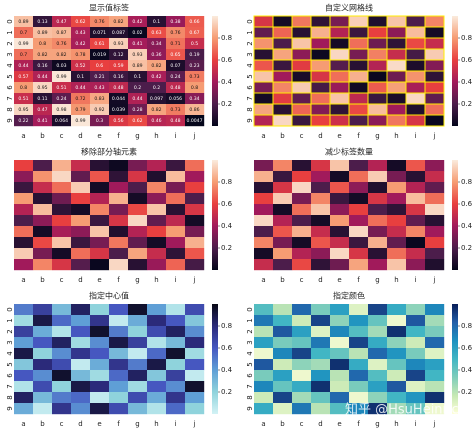 This screenshot has width=474, height=430. I want to click on cell-label: 0.47, so click(42, 110).